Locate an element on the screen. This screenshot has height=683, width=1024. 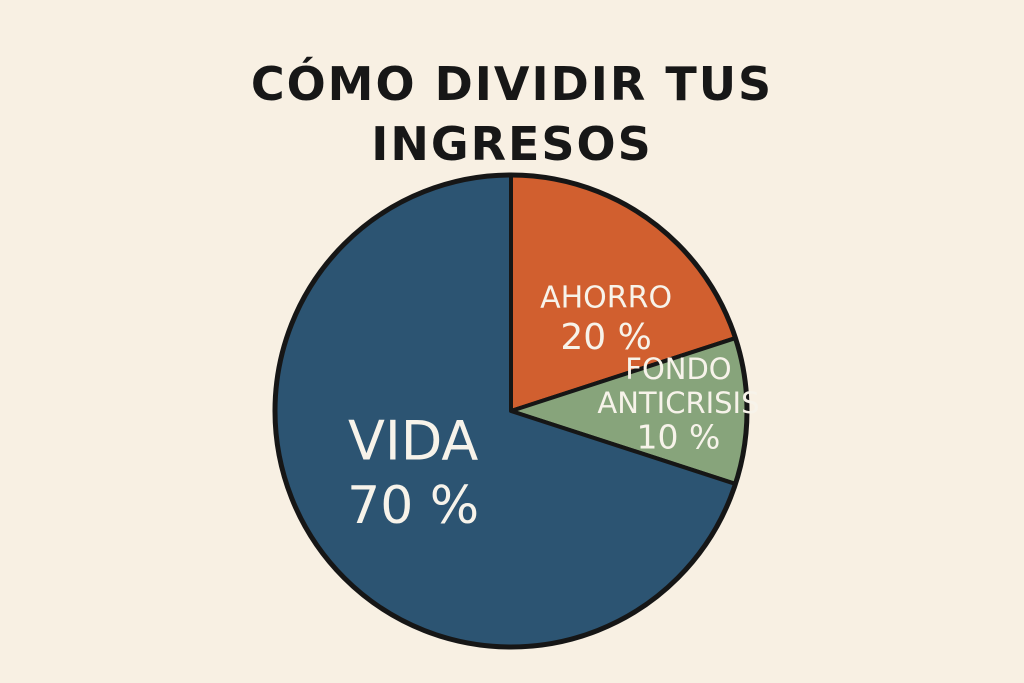
slice-label-name: VIDA is located at coordinates (413, 441).